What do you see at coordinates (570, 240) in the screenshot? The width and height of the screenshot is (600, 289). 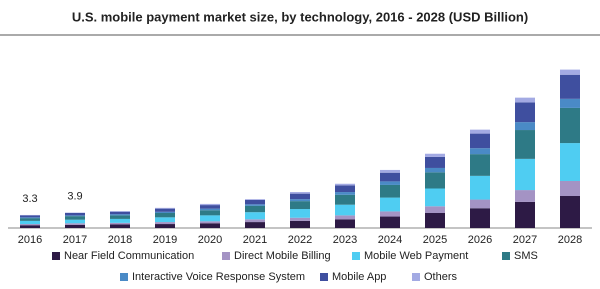 I see `x-tick-label: 2028` at bounding box center [570, 240].